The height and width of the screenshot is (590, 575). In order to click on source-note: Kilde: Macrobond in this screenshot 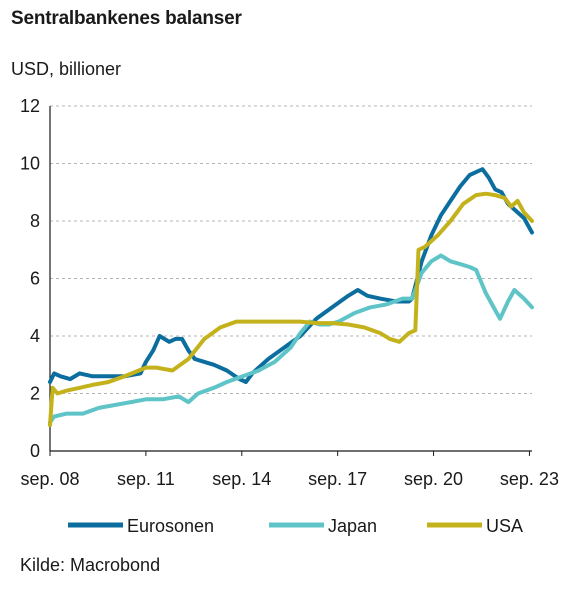, I will do `click(90, 565)`.